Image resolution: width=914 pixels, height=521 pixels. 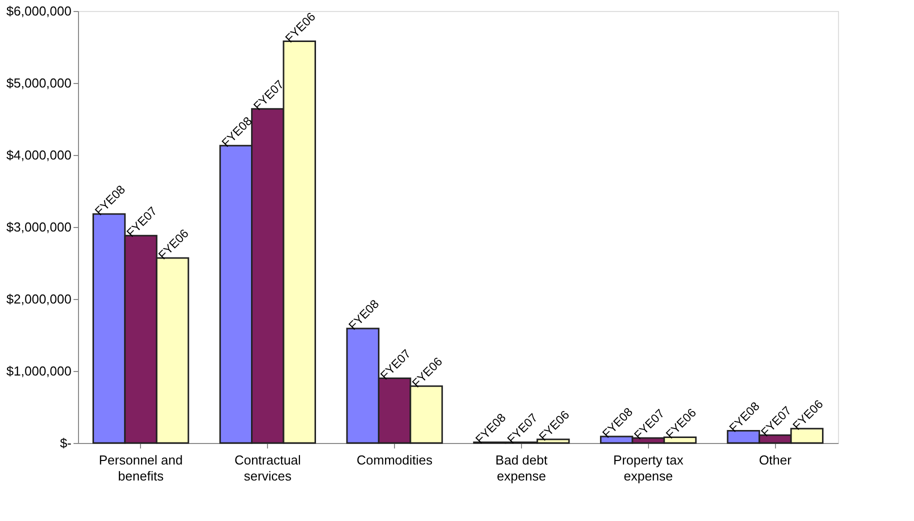 What do you see at coordinates (648, 468) in the screenshot?
I see `x-tick-label: Property tax expense` at bounding box center [648, 468].